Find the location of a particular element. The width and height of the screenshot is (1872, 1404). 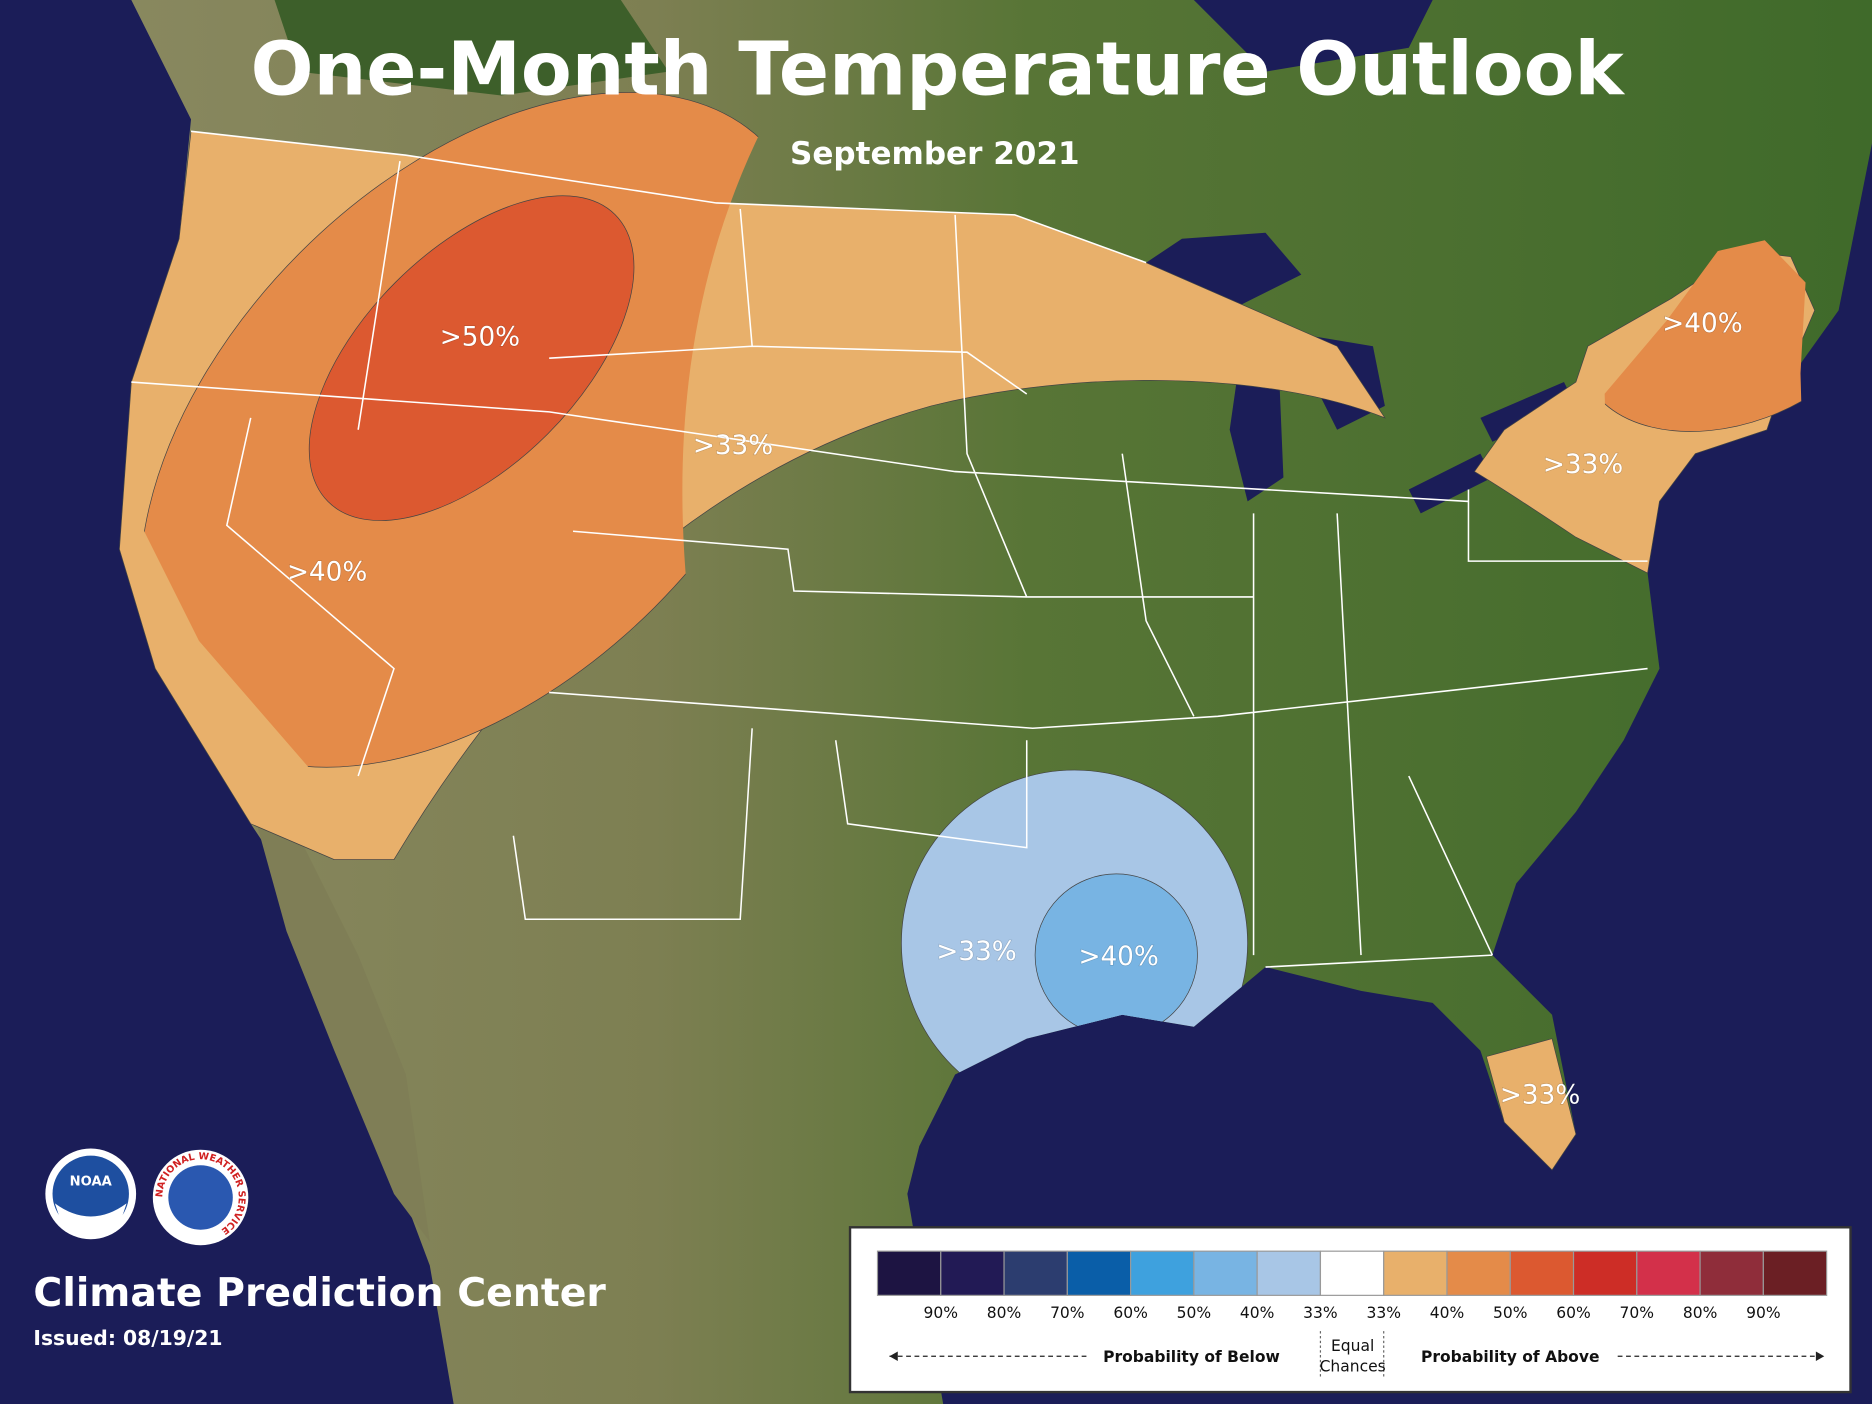

above-33-florida is located at coordinates (1531, 1104).